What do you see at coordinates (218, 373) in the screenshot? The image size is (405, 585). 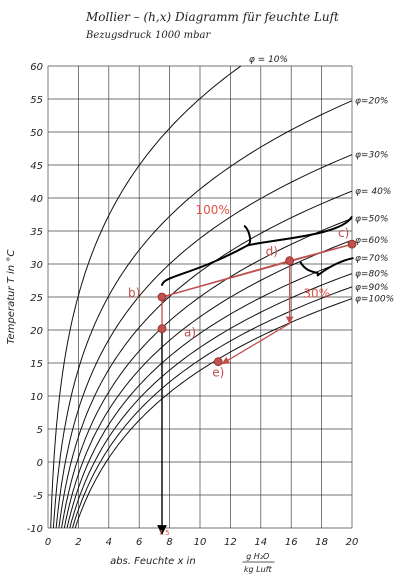 I see `state-label-e: e)` at bounding box center [218, 373].